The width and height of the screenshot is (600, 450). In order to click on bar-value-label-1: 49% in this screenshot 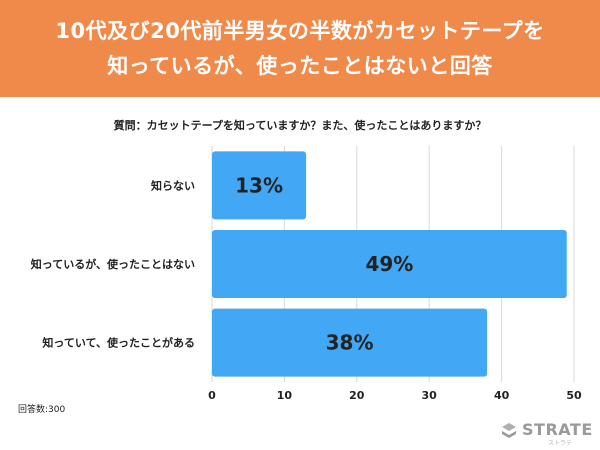, I will do `click(389, 264)`.